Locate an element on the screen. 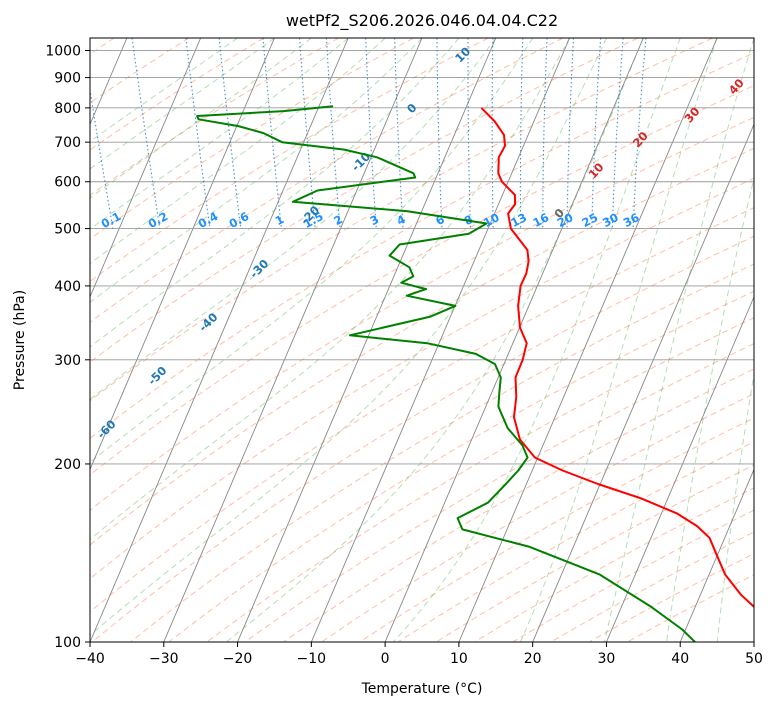 The width and height of the screenshot is (775, 708). x-tick-label: −30 is located at coordinates (164, 659).